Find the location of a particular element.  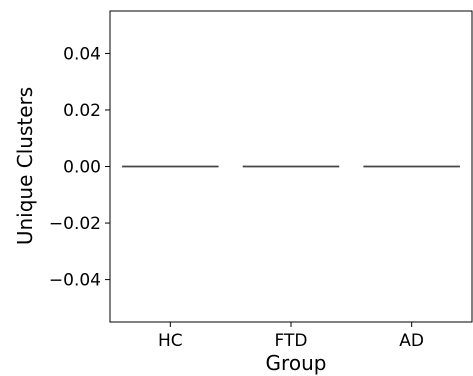

y-axis: −0.04 −0.02 0.00 0.02 0.04 is located at coordinates (79, 167).